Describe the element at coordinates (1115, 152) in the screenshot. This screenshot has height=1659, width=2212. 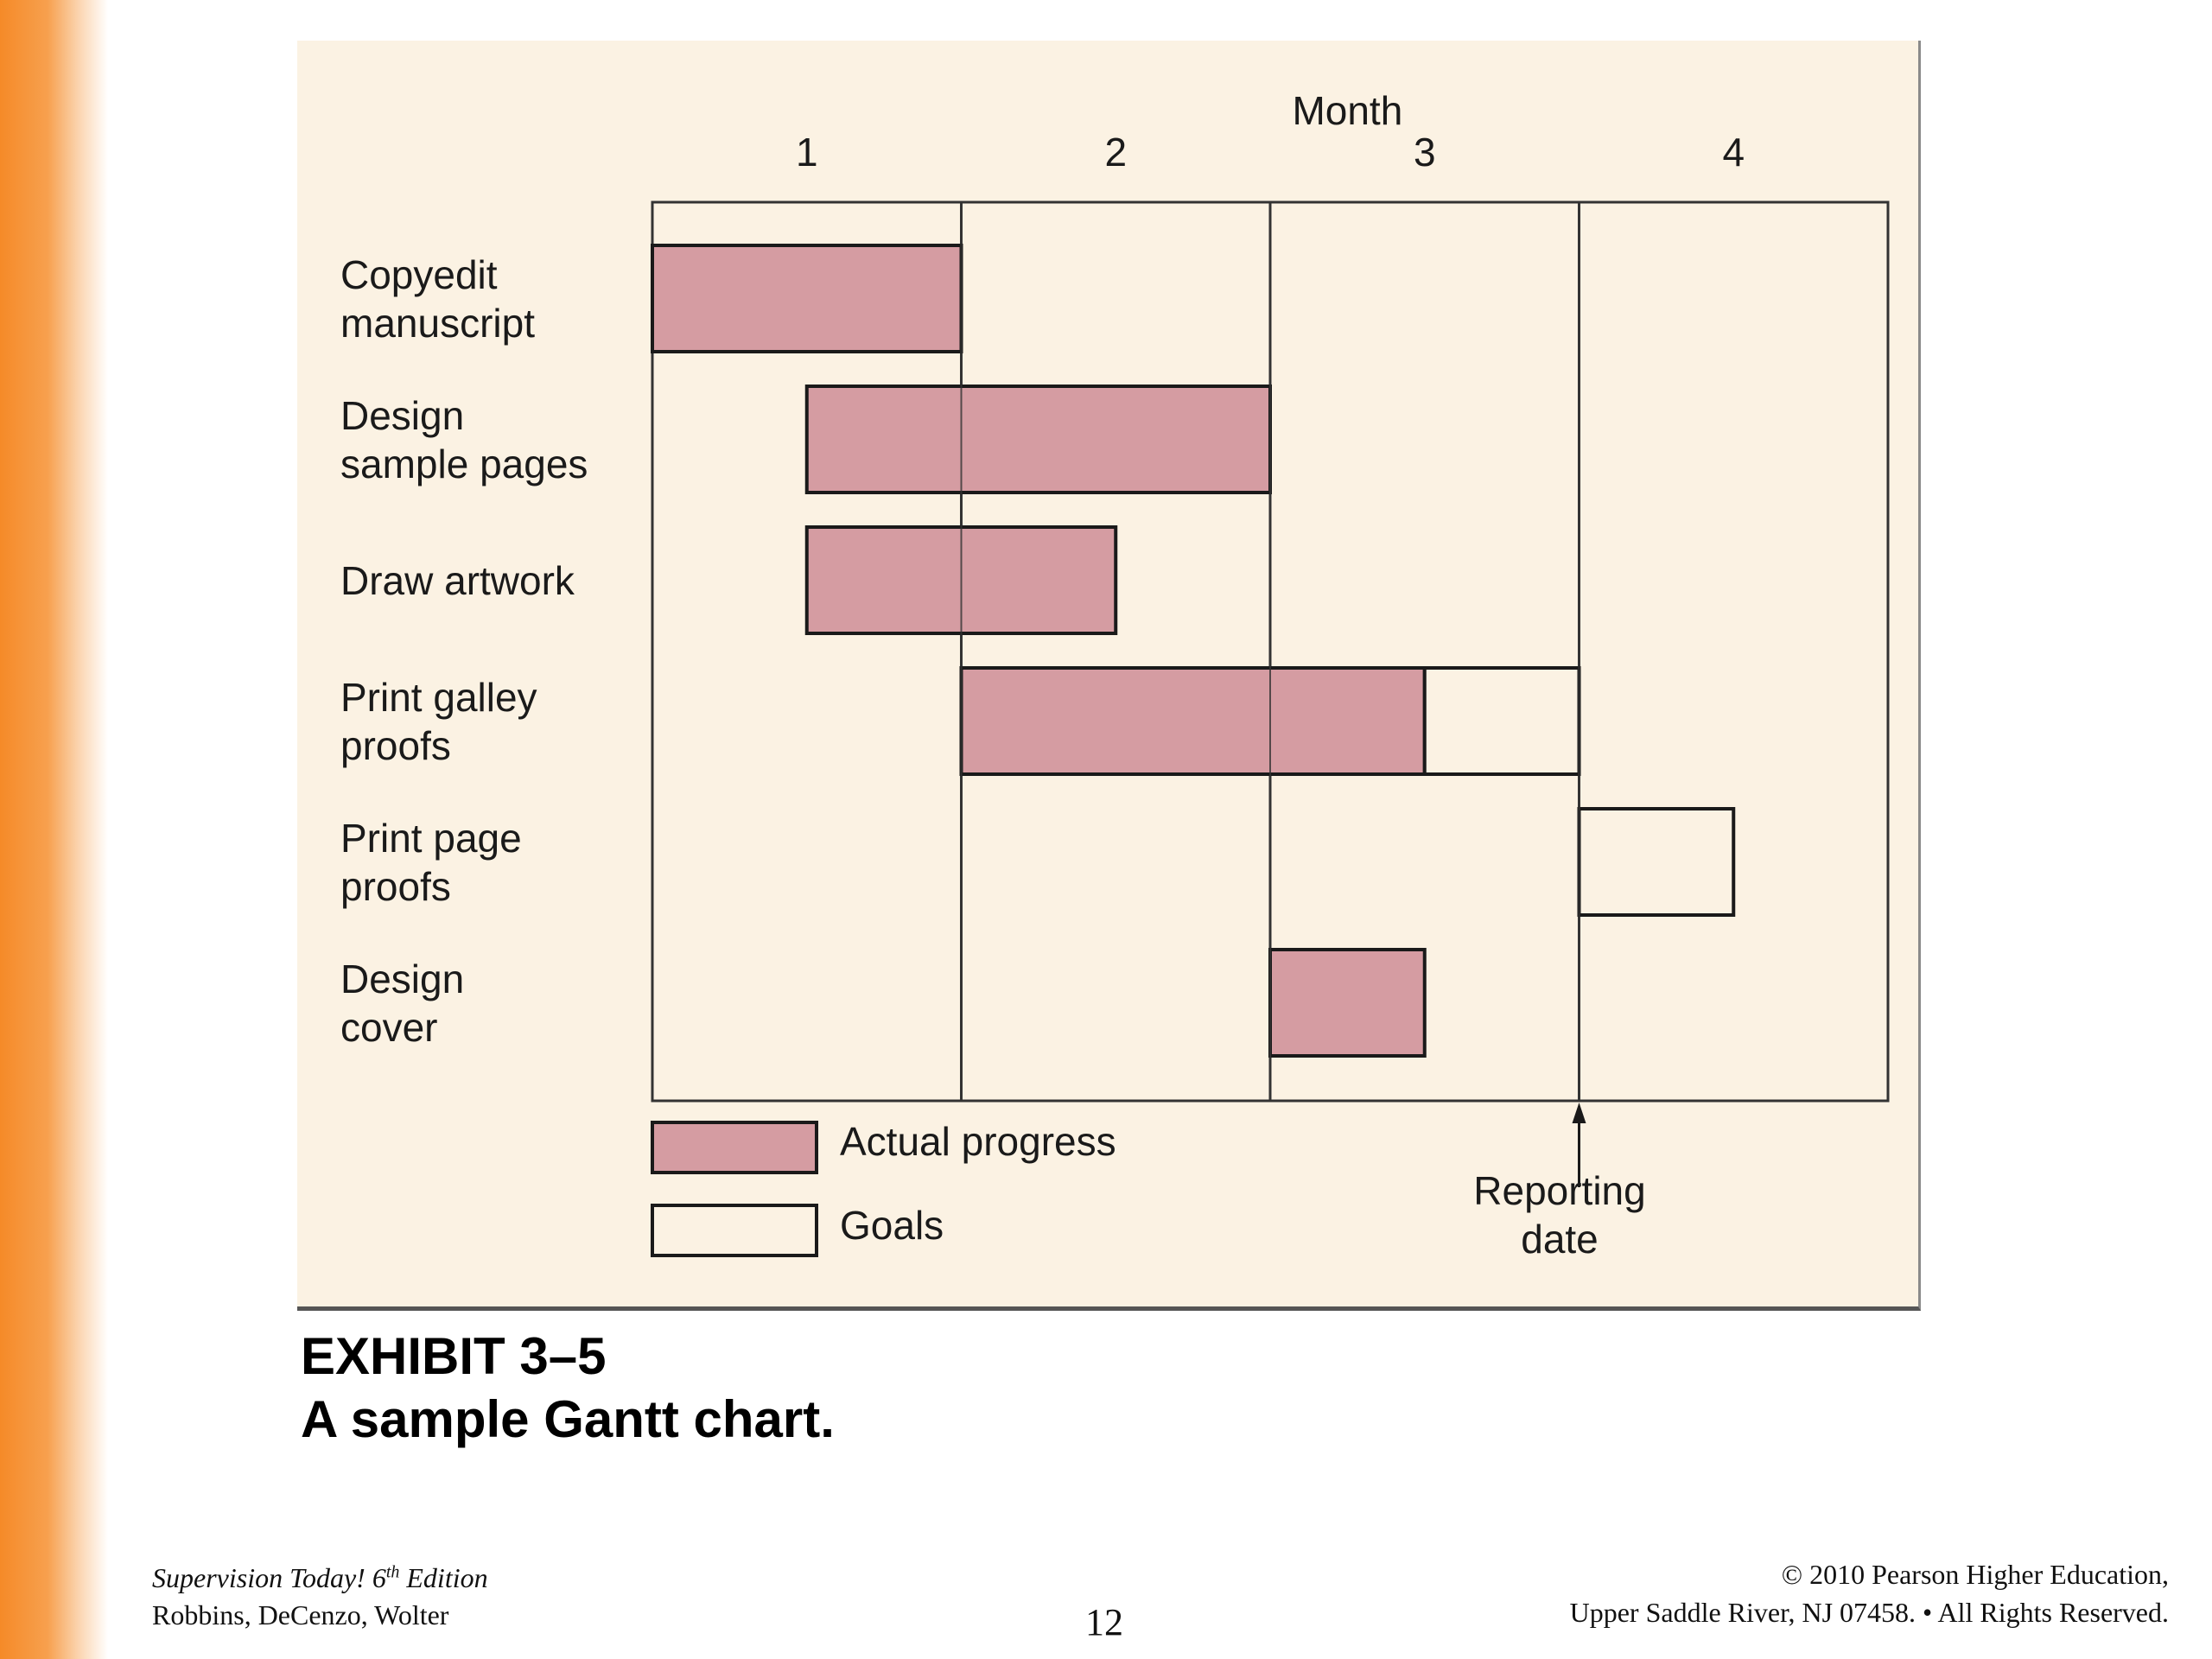
I see `month-tick-label: 2` at that location.